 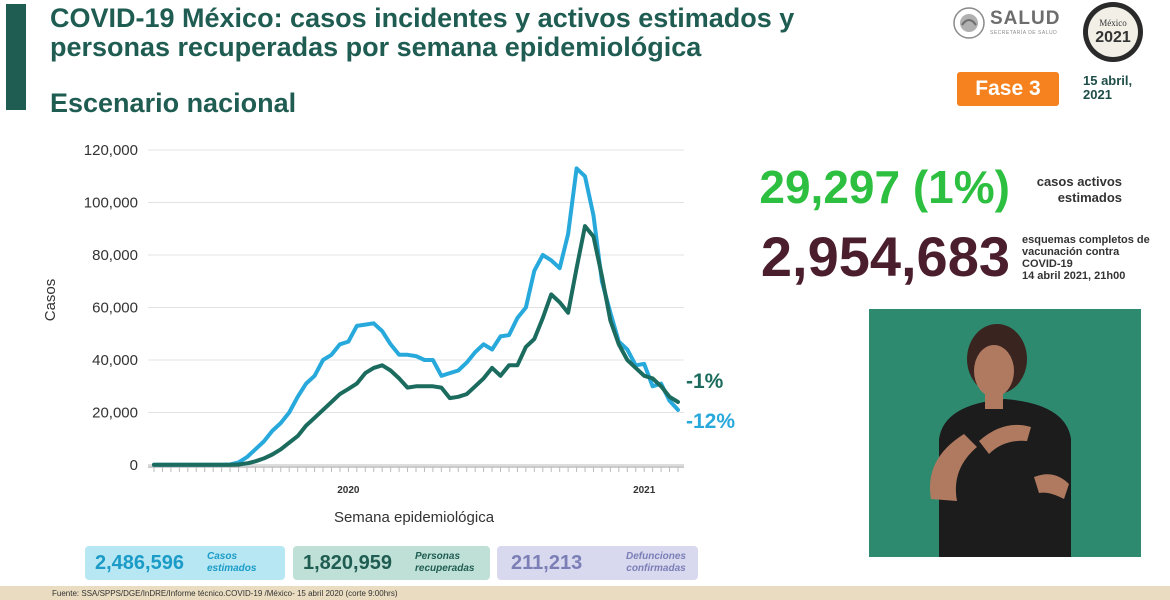 What do you see at coordinates (884, 187) in the screenshot?
I see `active-cases-value: 29,297 (1%)` at bounding box center [884, 187].